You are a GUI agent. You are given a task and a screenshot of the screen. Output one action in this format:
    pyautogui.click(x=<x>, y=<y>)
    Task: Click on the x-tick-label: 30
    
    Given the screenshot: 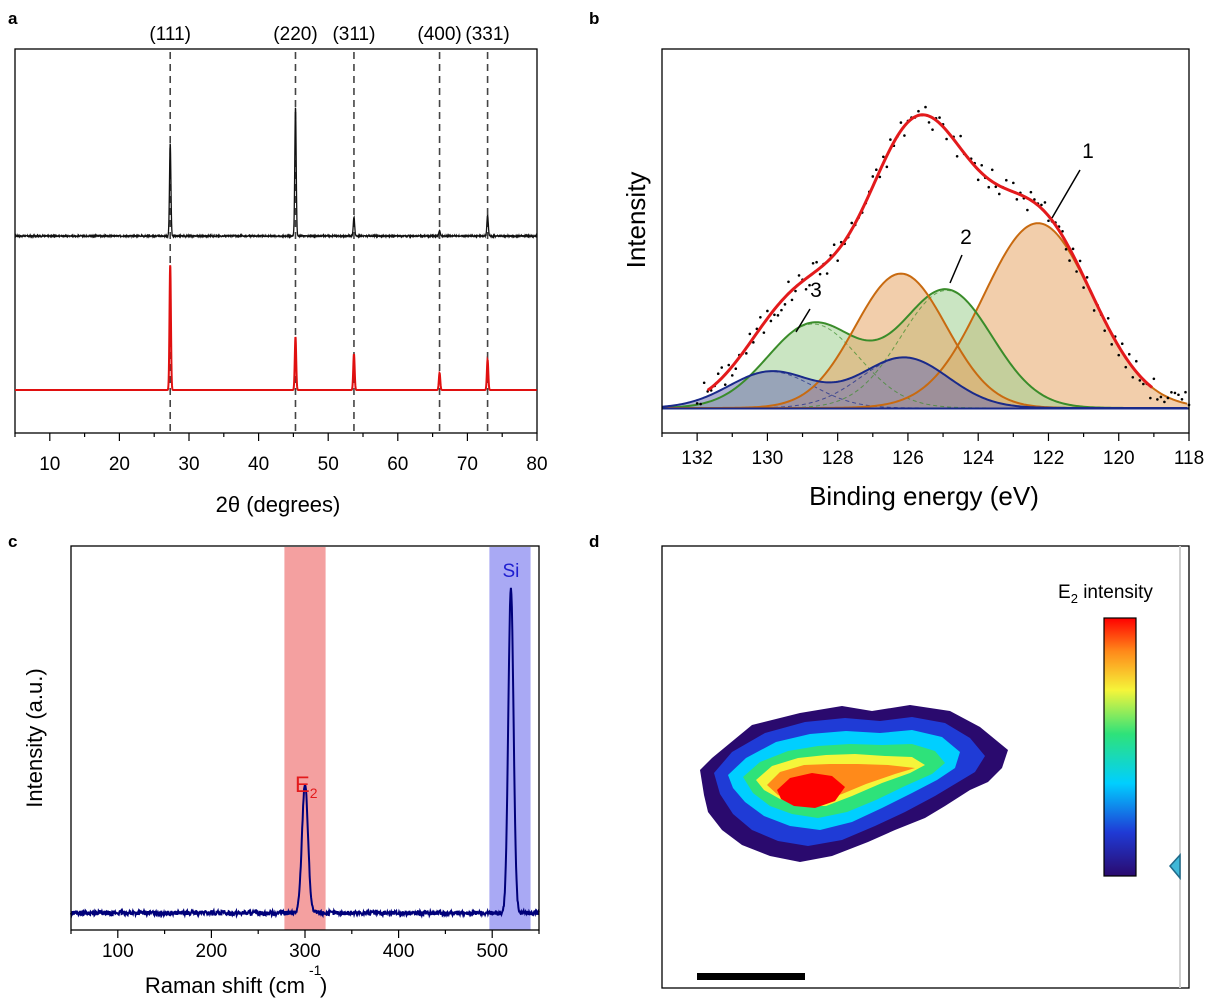 What is the action you would take?
    pyautogui.click(x=188, y=464)
    